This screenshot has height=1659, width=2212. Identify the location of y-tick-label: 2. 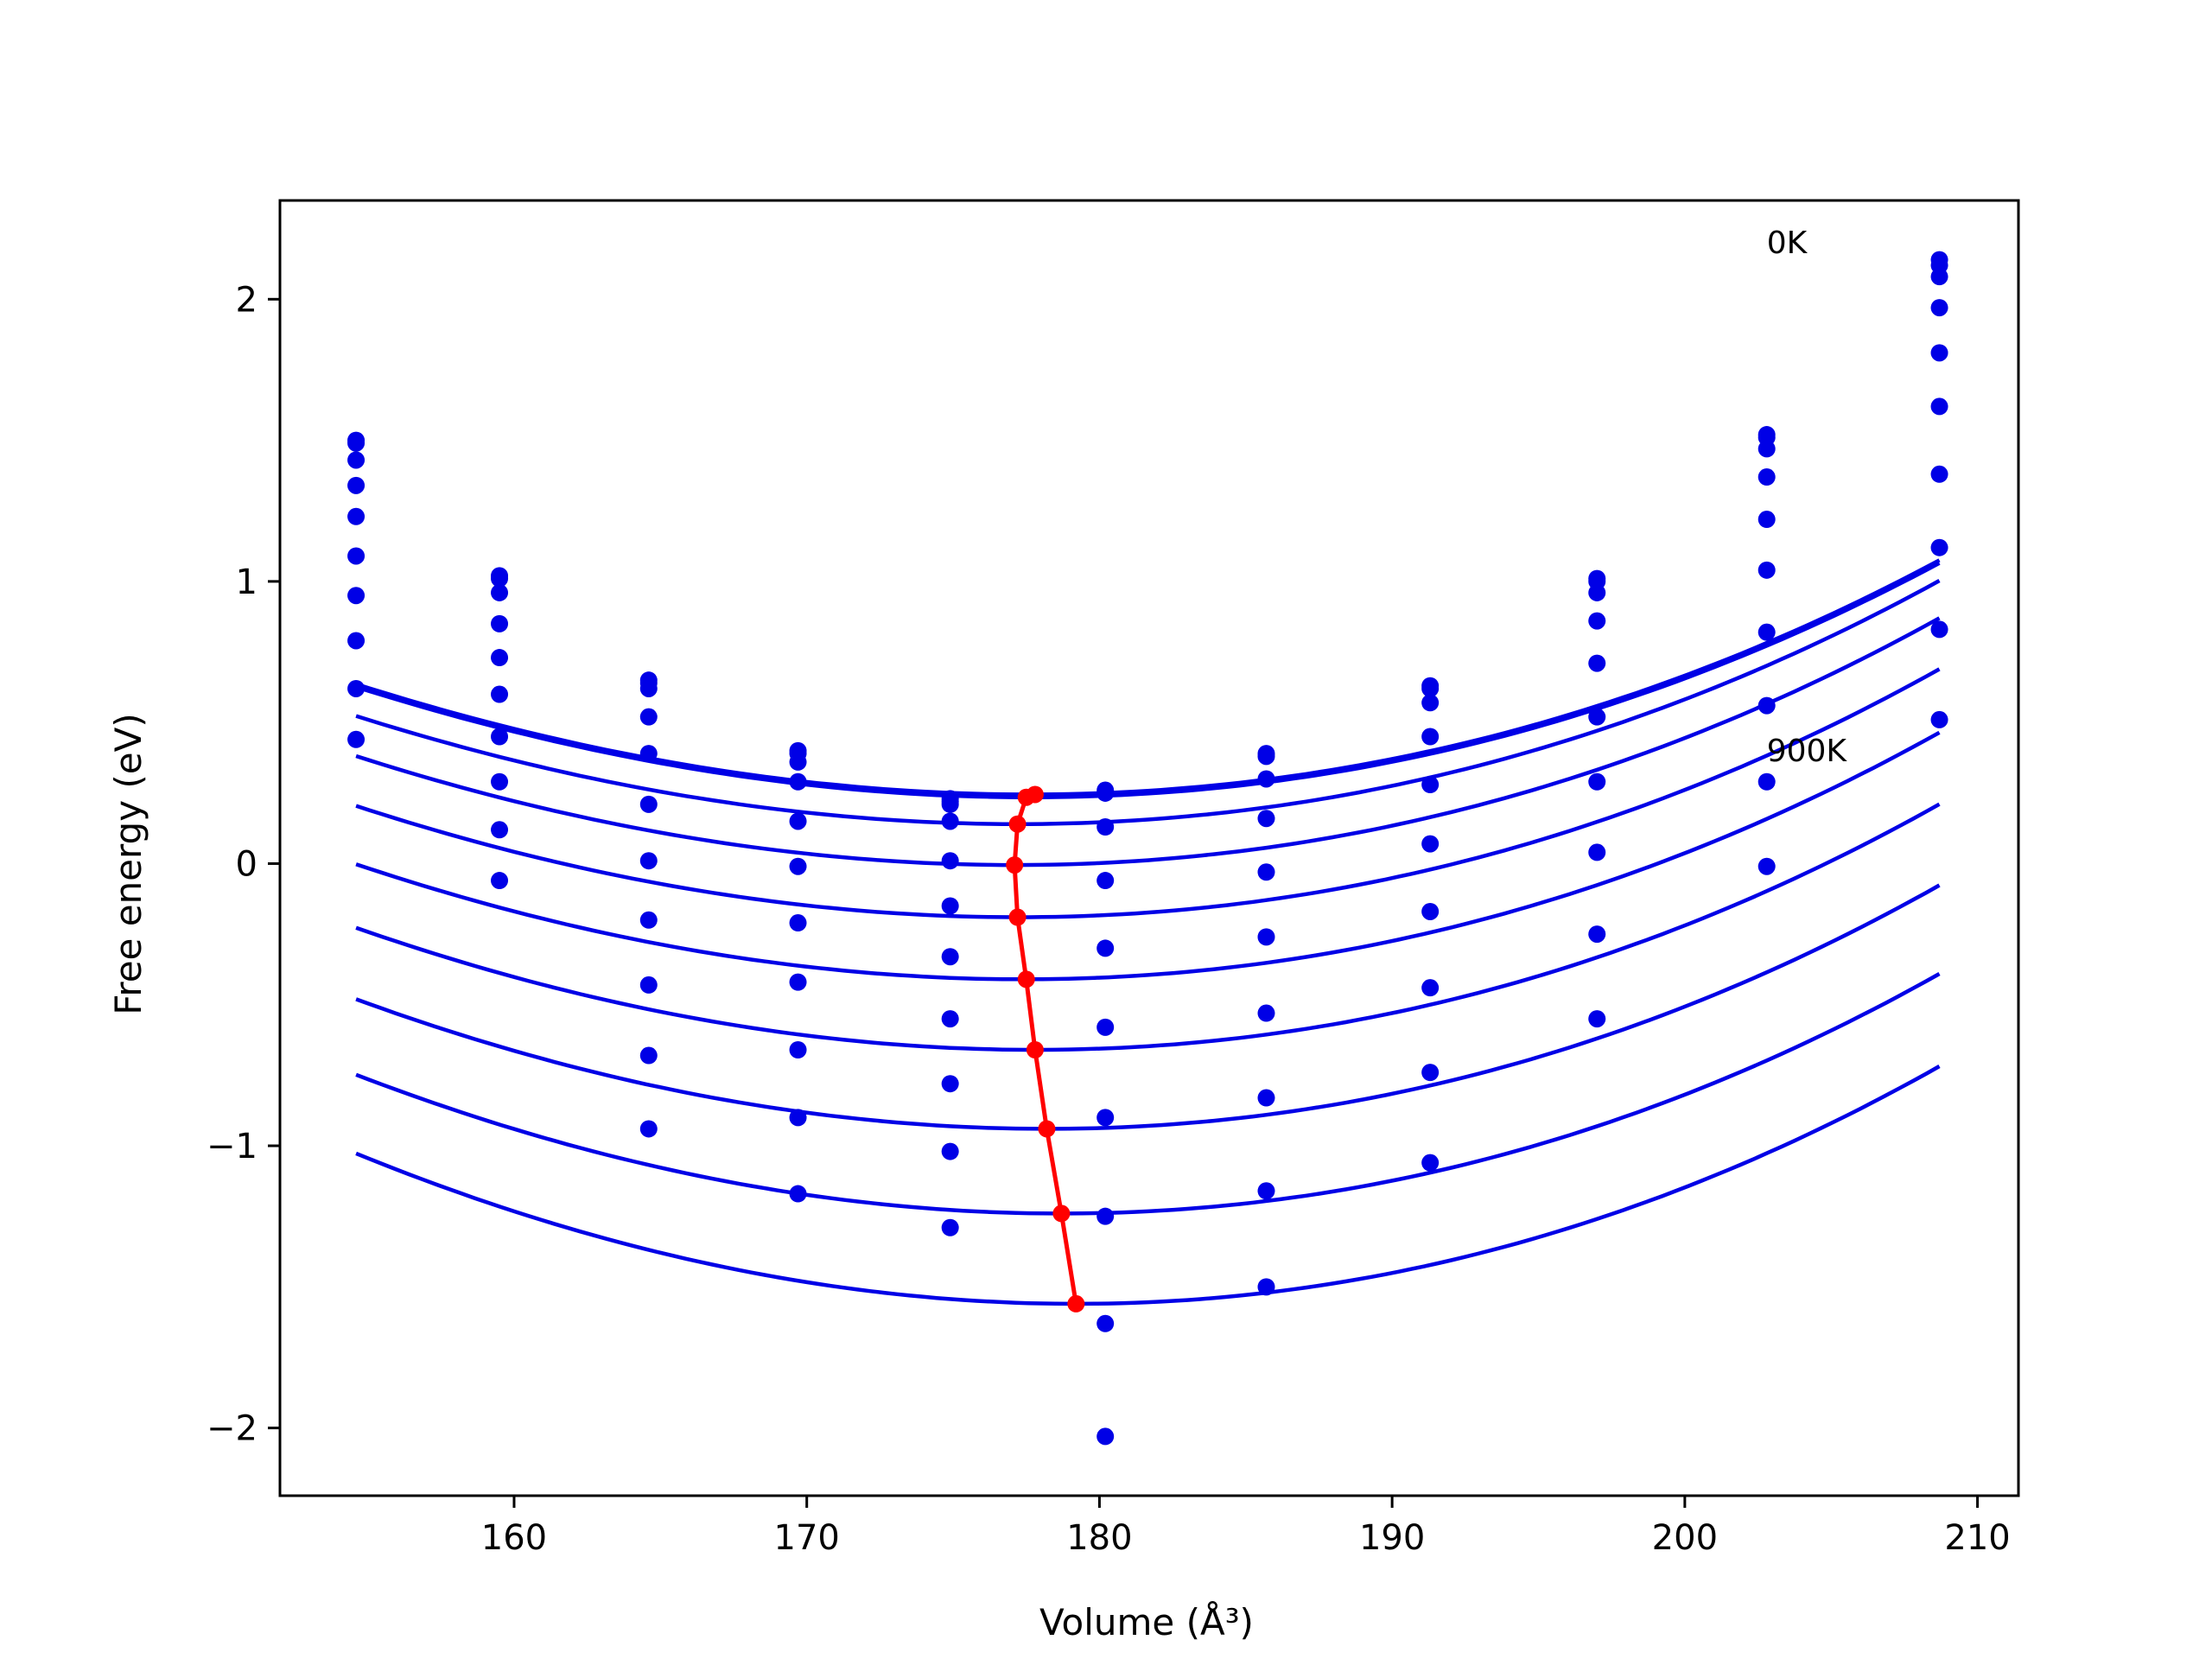
(246, 300).